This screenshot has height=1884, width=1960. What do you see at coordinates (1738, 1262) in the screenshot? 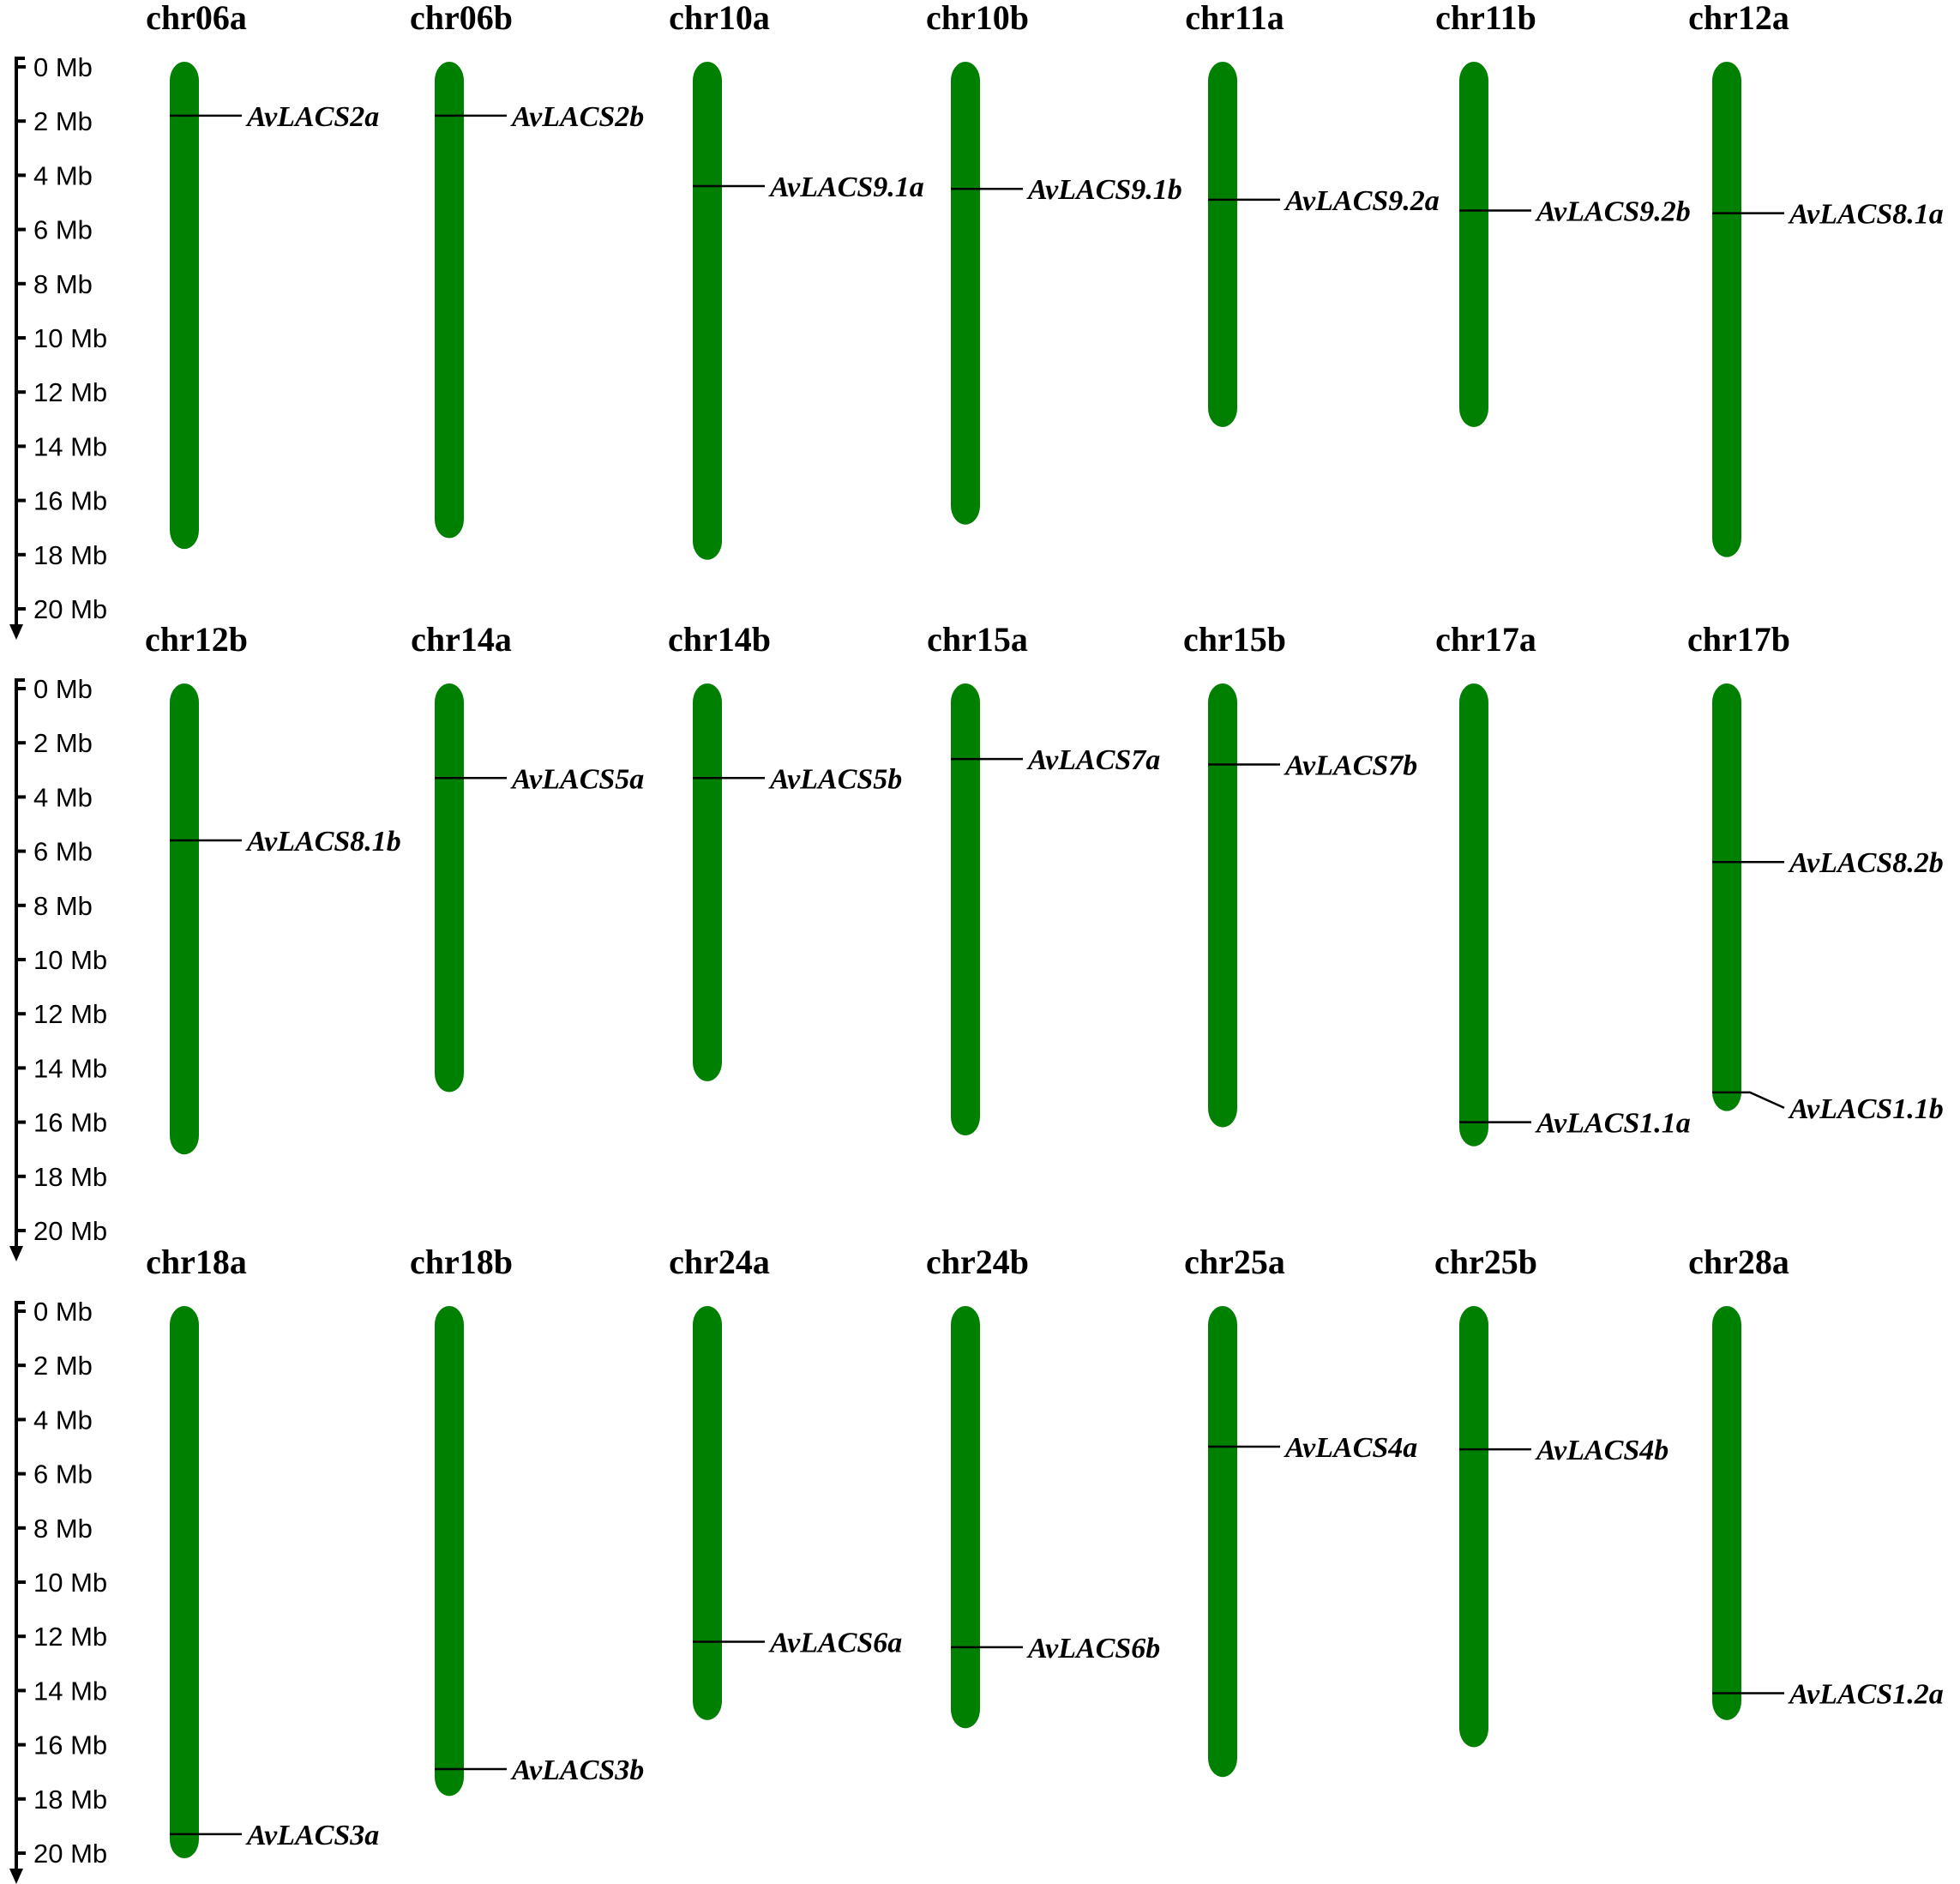
I see `chromosome-title: chr28a` at bounding box center [1738, 1262].